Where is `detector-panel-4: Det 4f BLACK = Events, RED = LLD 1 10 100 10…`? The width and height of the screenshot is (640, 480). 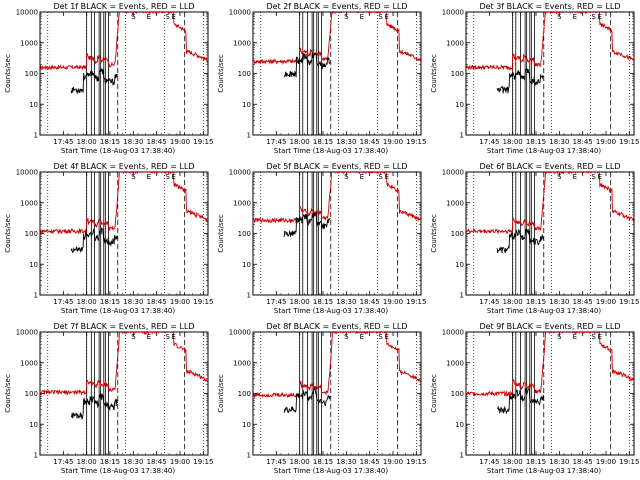
detector-panel-4: Det 4f BLACK = Events, RED = LLD 1 10 100 10… is located at coordinates (106, 240).